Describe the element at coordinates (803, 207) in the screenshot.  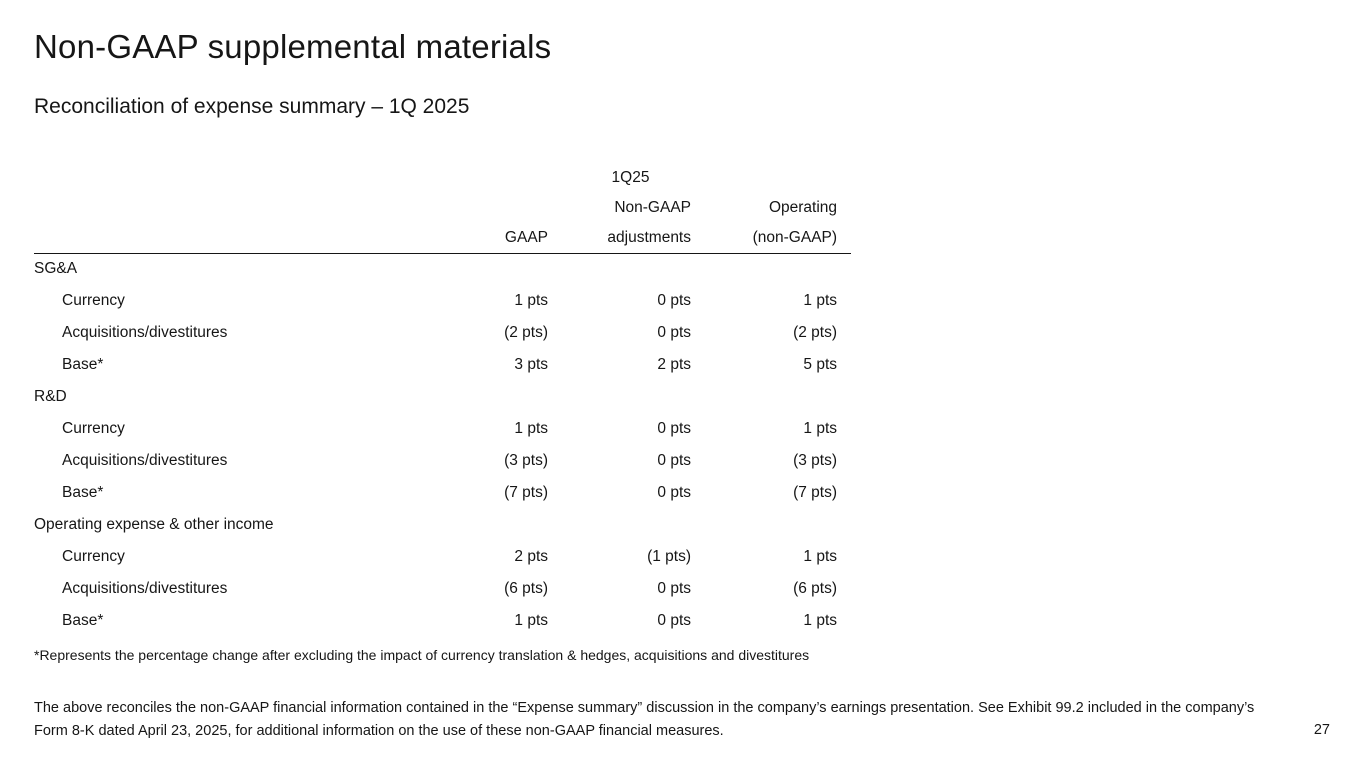
I see `col-header-operating-line1: Operating` at that location.